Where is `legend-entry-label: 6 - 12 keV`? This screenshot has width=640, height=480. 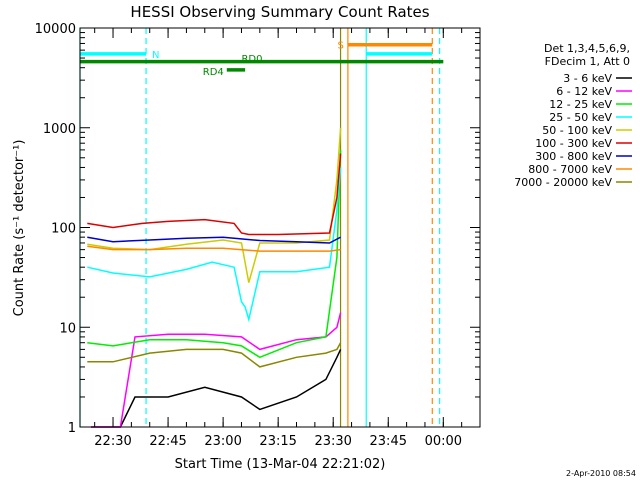 legend-entry-label: 6 - 12 keV is located at coordinates (584, 91).